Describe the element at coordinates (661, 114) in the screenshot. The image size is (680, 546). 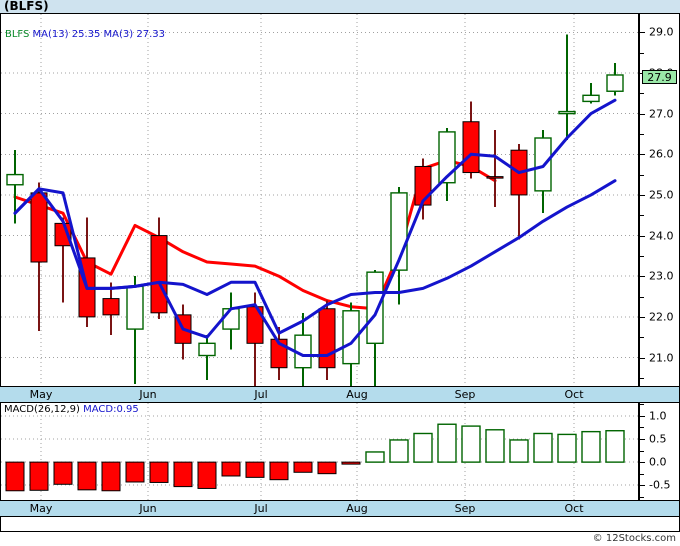
I see `price-axis-label: 27.0` at that location.